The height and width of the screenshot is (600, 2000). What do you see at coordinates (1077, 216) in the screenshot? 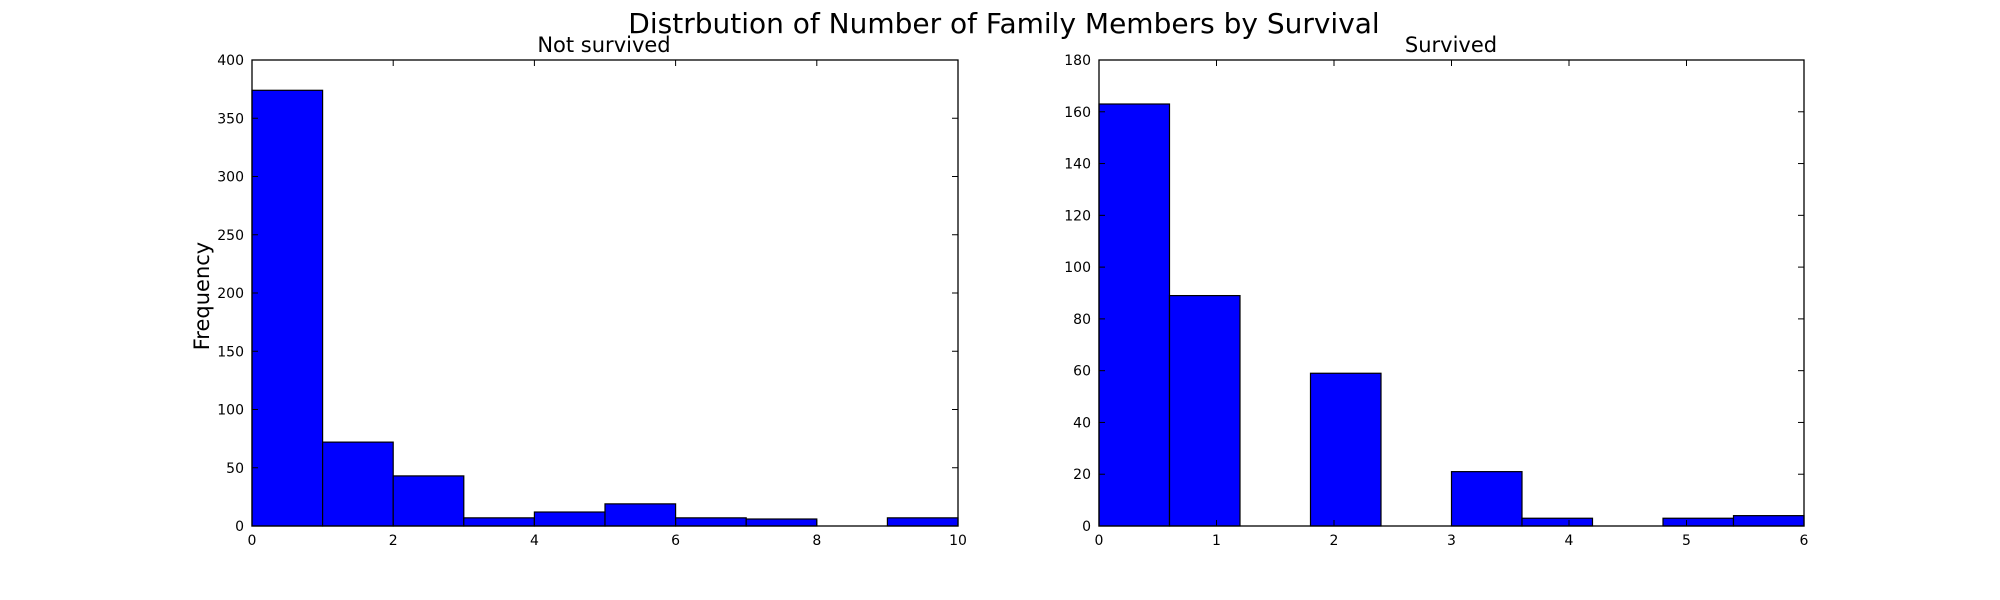
I see `y-tick-label: 120` at bounding box center [1077, 216].